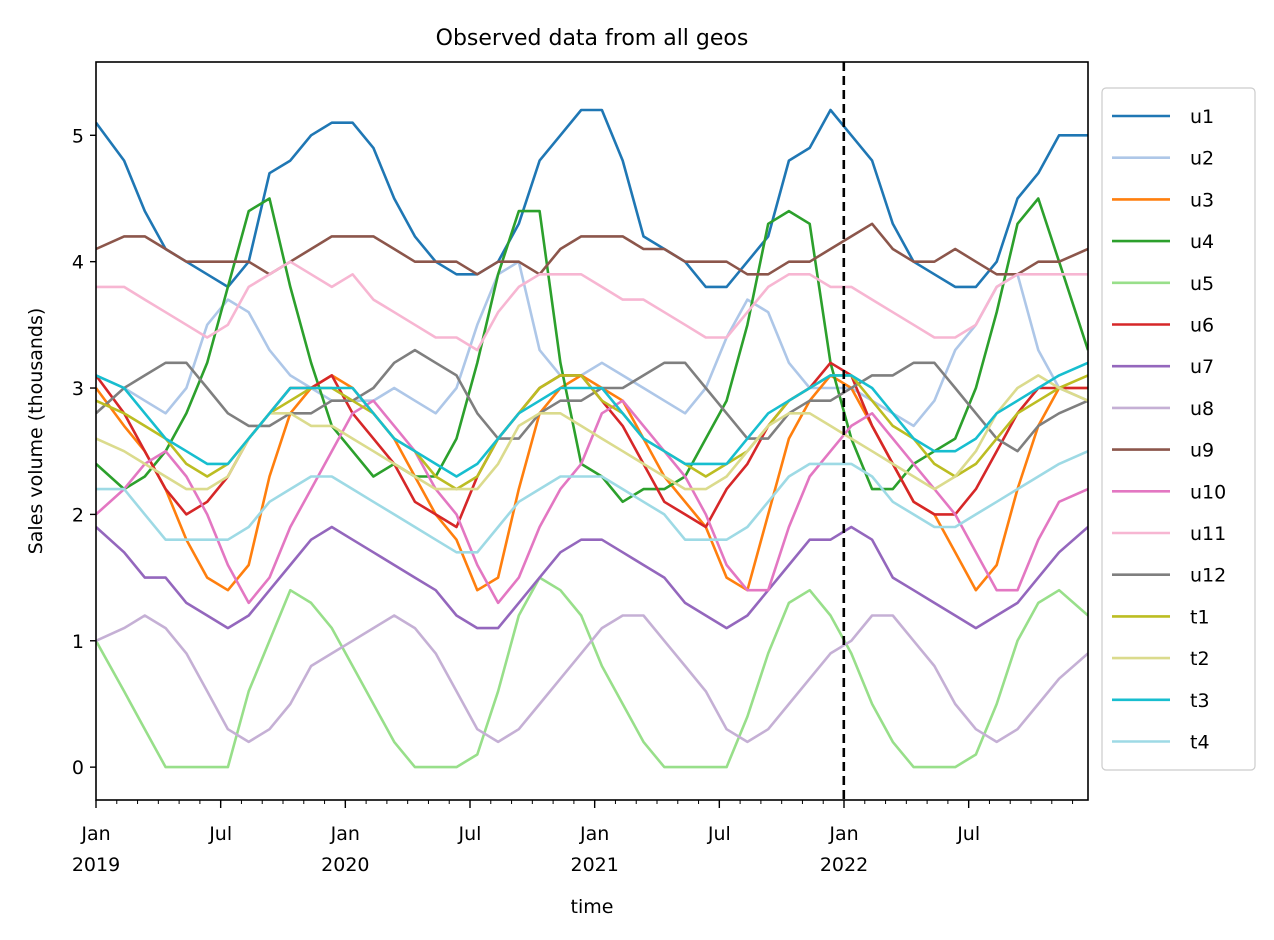 The image size is (1274, 940). What do you see at coordinates (78, 263) in the screenshot?
I see `y-tick-label: 4` at bounding box center [78, 263].